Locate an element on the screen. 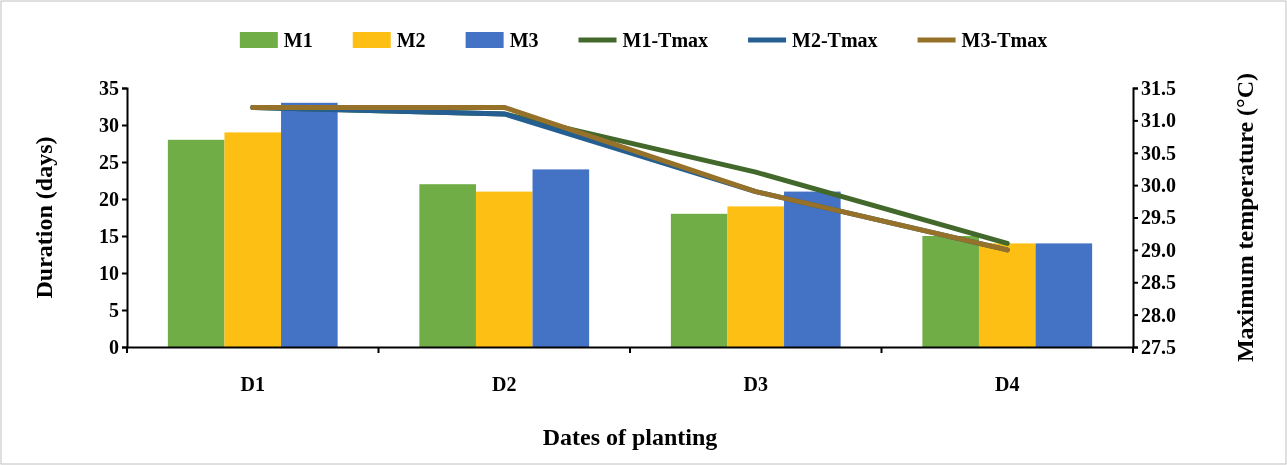  legend-label: M1 is located at coordinates (298, 40).